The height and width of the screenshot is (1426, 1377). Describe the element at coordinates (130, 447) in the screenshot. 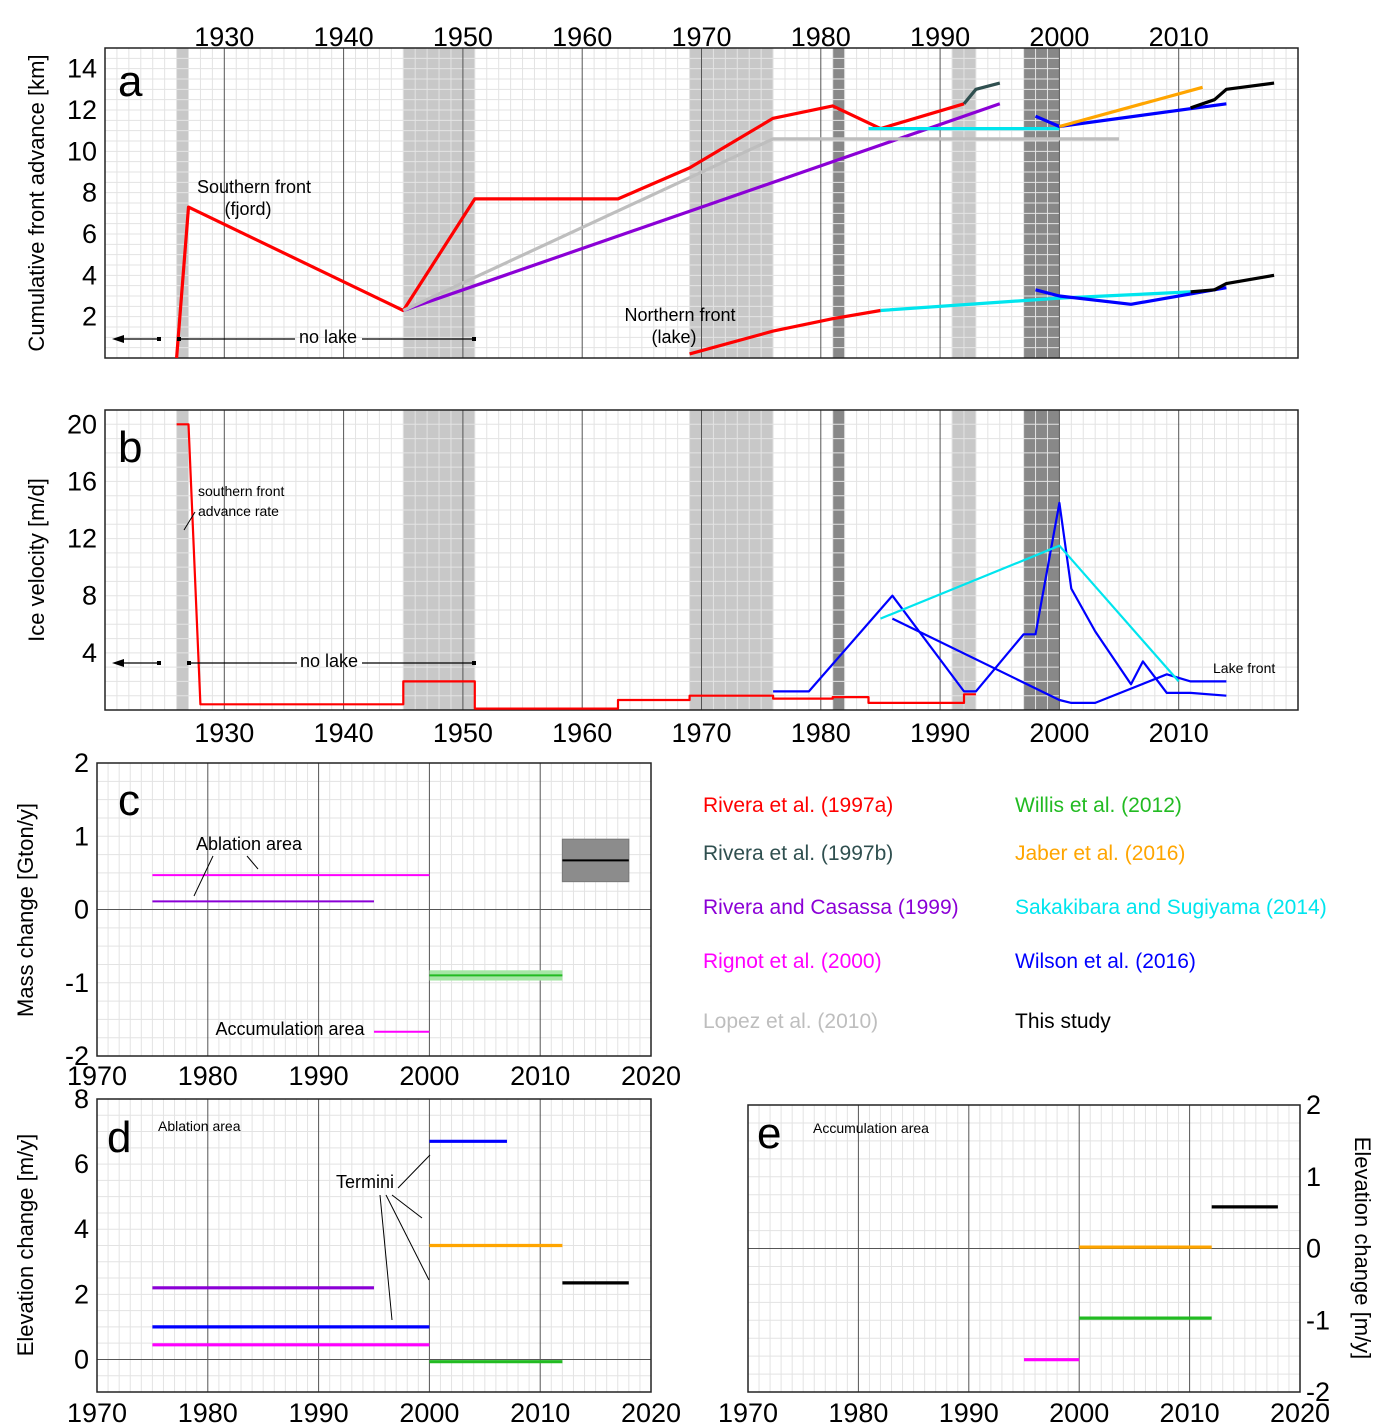

I see `panel-label-b: b` at that location.